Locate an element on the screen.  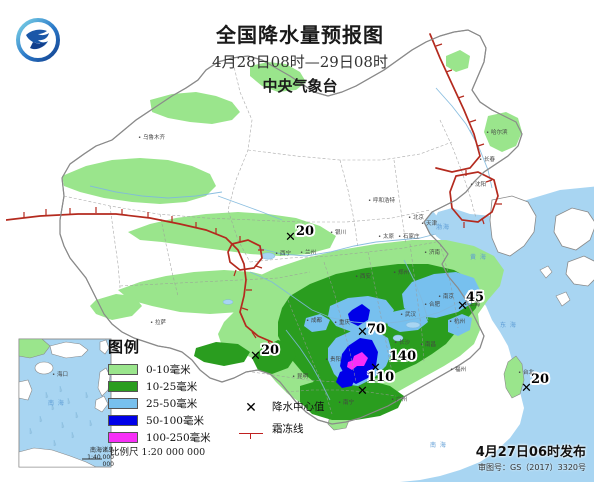
publication-block: 4月27日06时发布 审图号：GS（2017）3320号 is located at coordinates (531, 459).